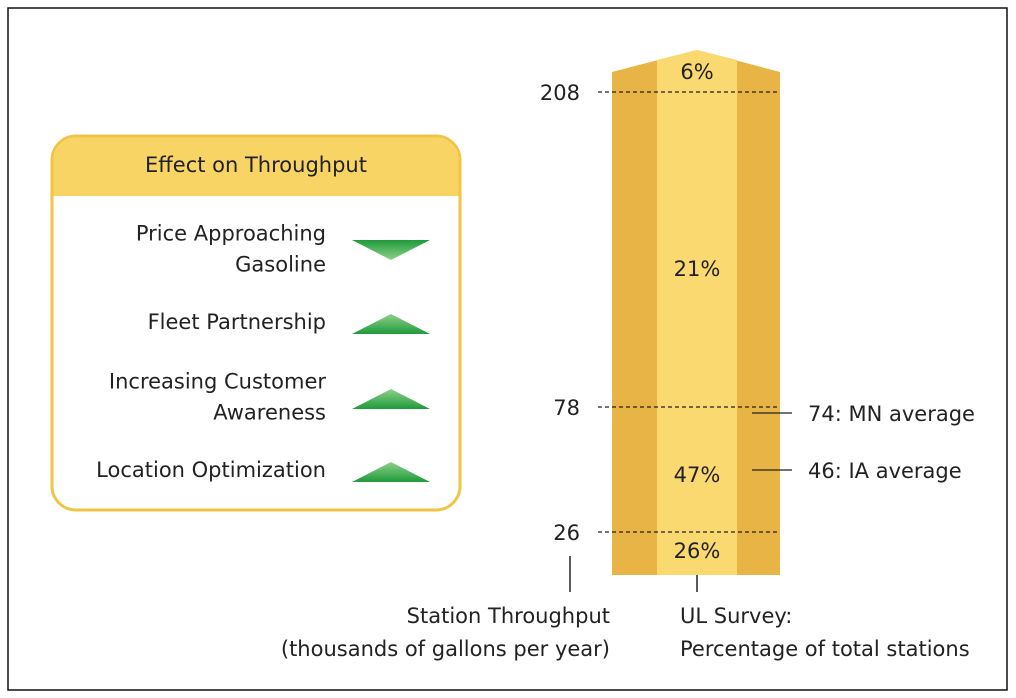  What do you see at coordinates (269, 413) in the screenshot?
I see `effect-label: Awareness` at bounding box center [269, 413].